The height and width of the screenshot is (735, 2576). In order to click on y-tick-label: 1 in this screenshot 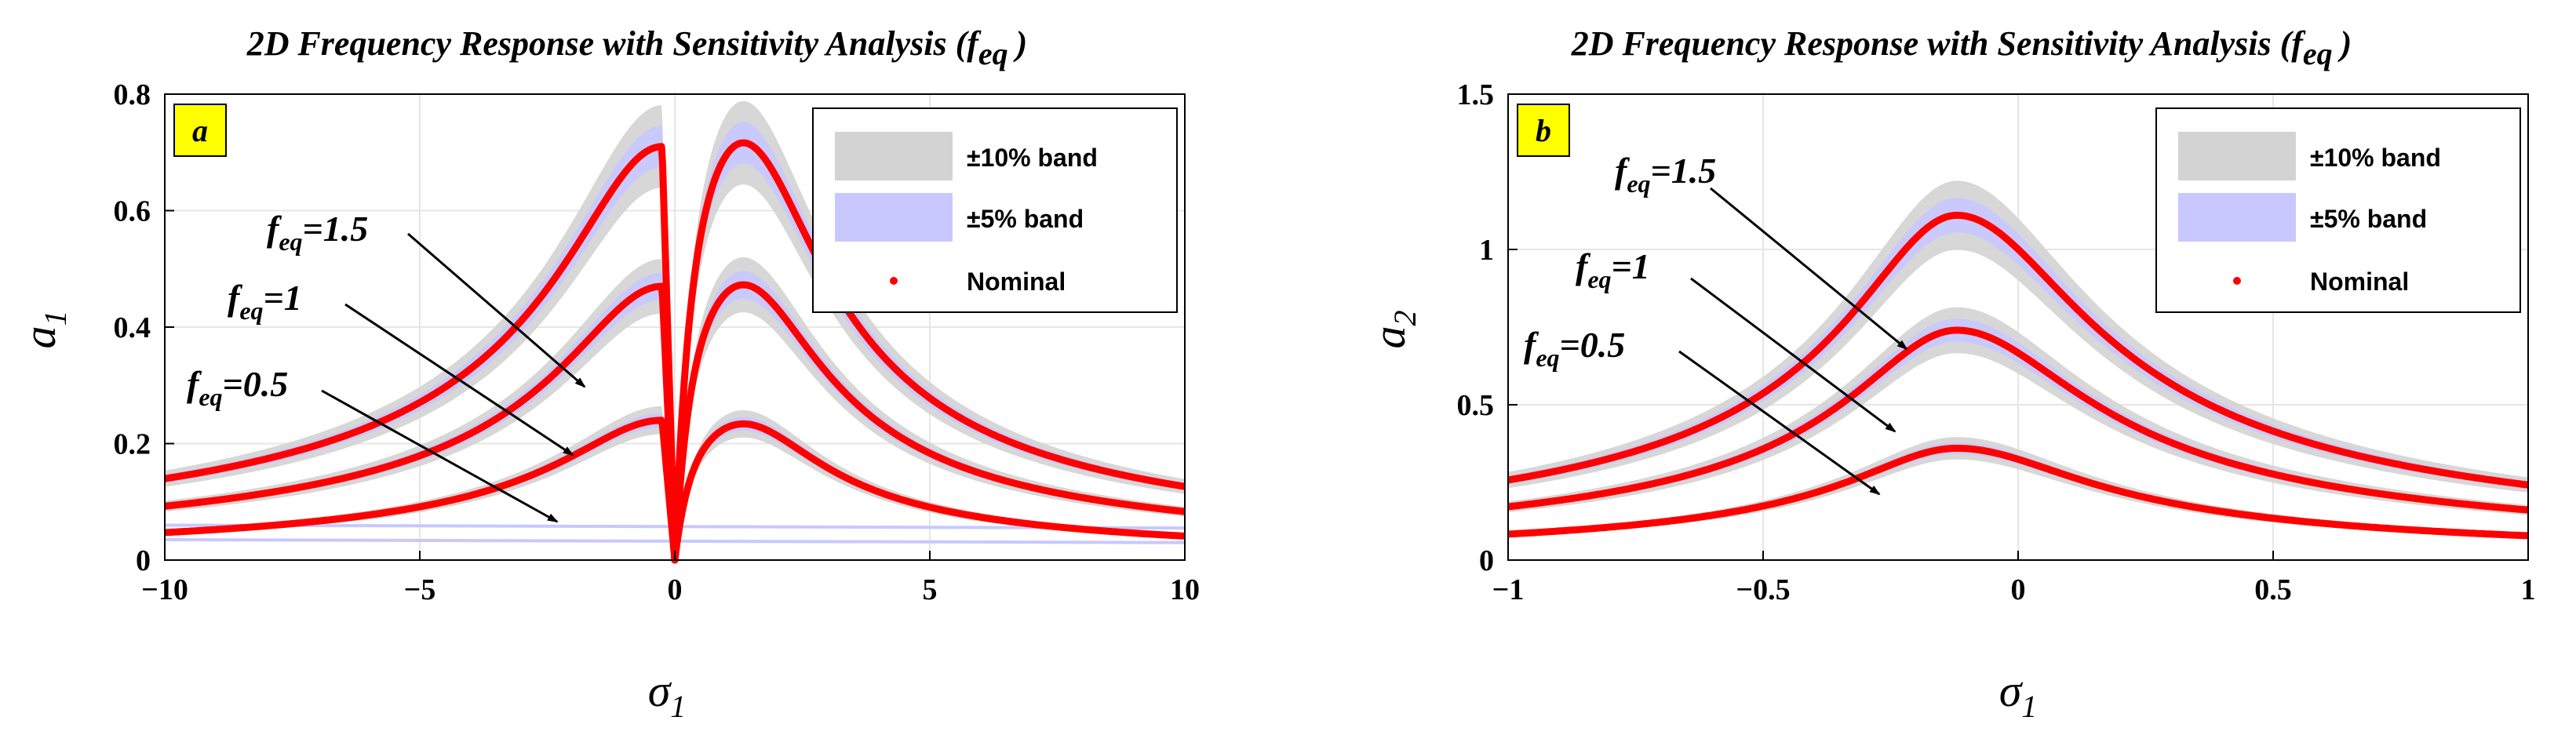, I will do `click(1486, 250)`.